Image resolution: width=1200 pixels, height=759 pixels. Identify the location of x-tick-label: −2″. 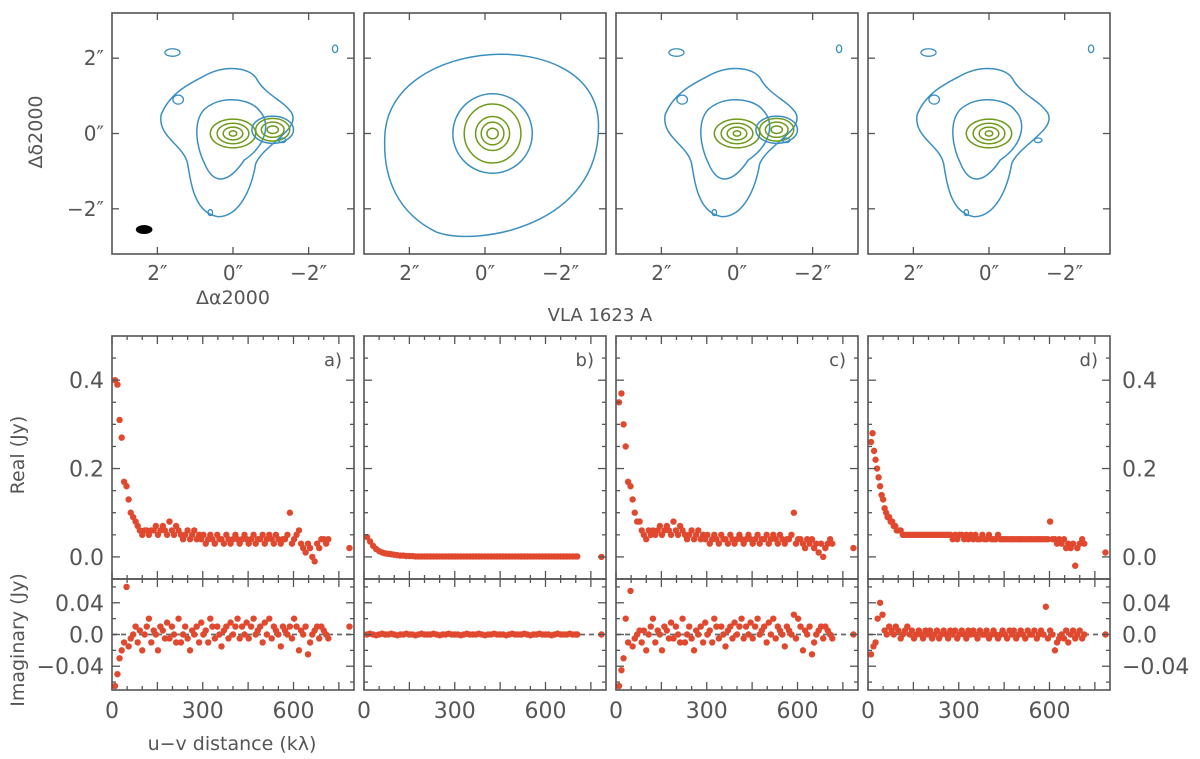
(1064, 273).